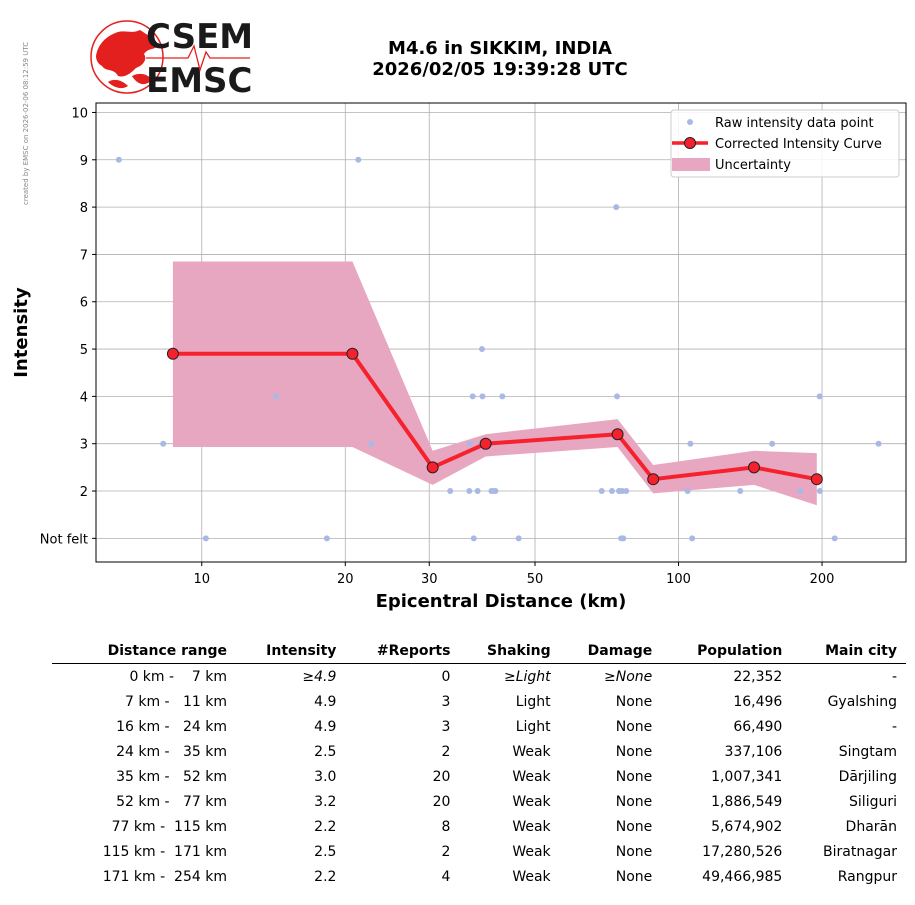 The width and height of the screenshot is (915, 905). What do you see at coordinates (169, 826) in the screenshot?
I see `table-cell: 77 km - 115 km` at bounding box center [169, 826].